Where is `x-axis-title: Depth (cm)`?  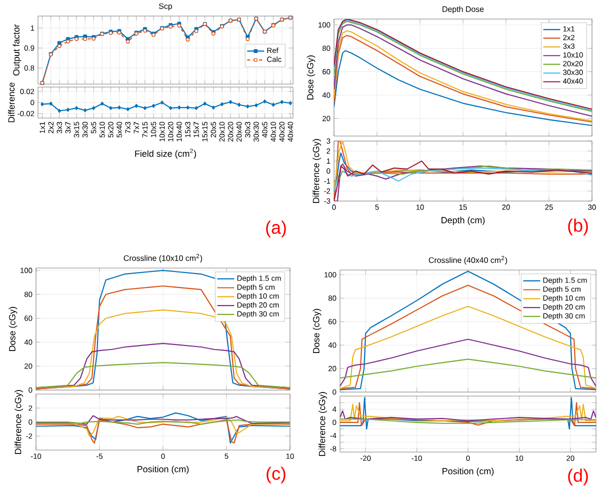
x-axis-title: Depth (cm) is located at coordinates (463, 221).